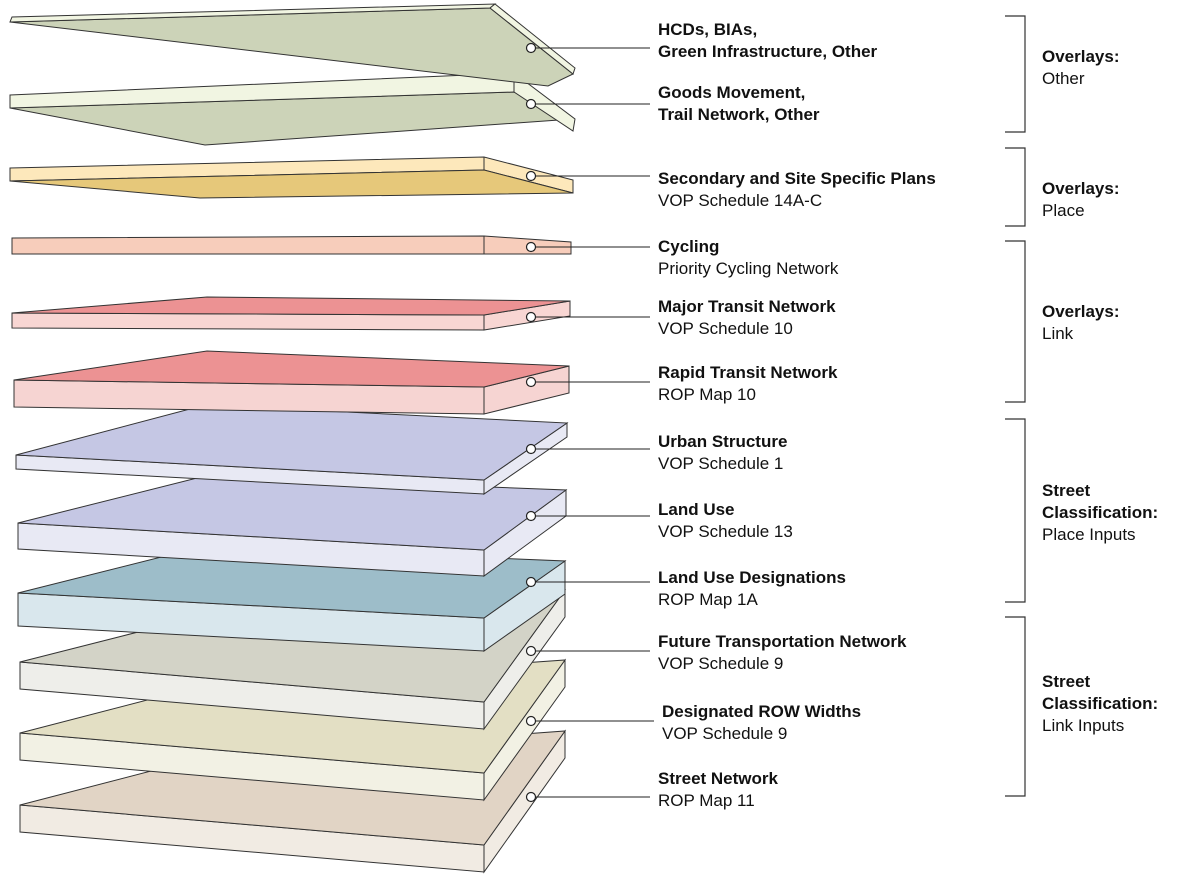 The height and width of the screenshot is (875, 1195). What do you see at coordinates (747, 306) in the screenshot?
I see `layer-title: Major Transit Network` at bounding box center [747, 306].